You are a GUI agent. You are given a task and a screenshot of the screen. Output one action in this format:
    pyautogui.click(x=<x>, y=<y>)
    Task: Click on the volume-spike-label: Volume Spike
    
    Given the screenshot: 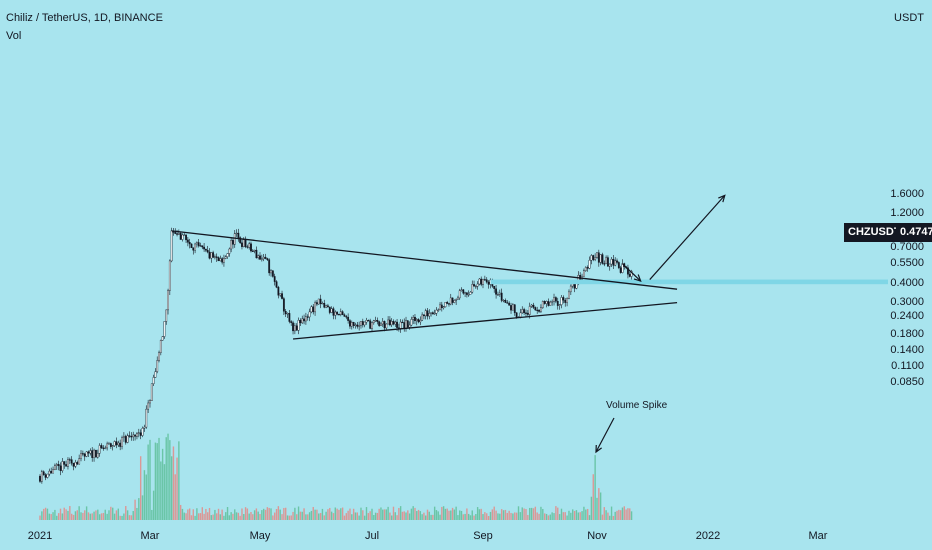 What is the action you would take?
    pyautogui.click(x=637, y=405)
    